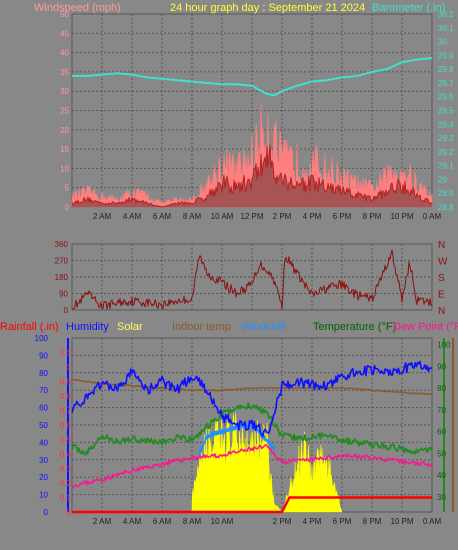 The image size is (458, 550). Describe the element at coordinates (64, 130) in the screenshot. I see `wind-tick-label: 20` at that location.